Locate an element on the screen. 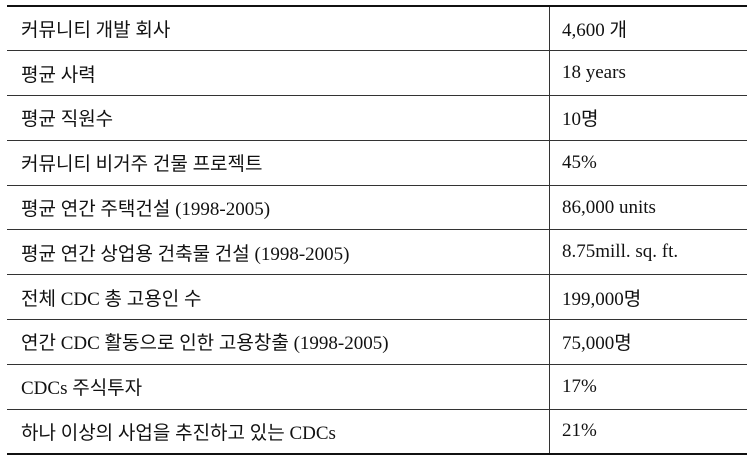 The height and width of the screenshot is (458, 754). row-value: 4,600 개 is located at coordinates (648, 28).